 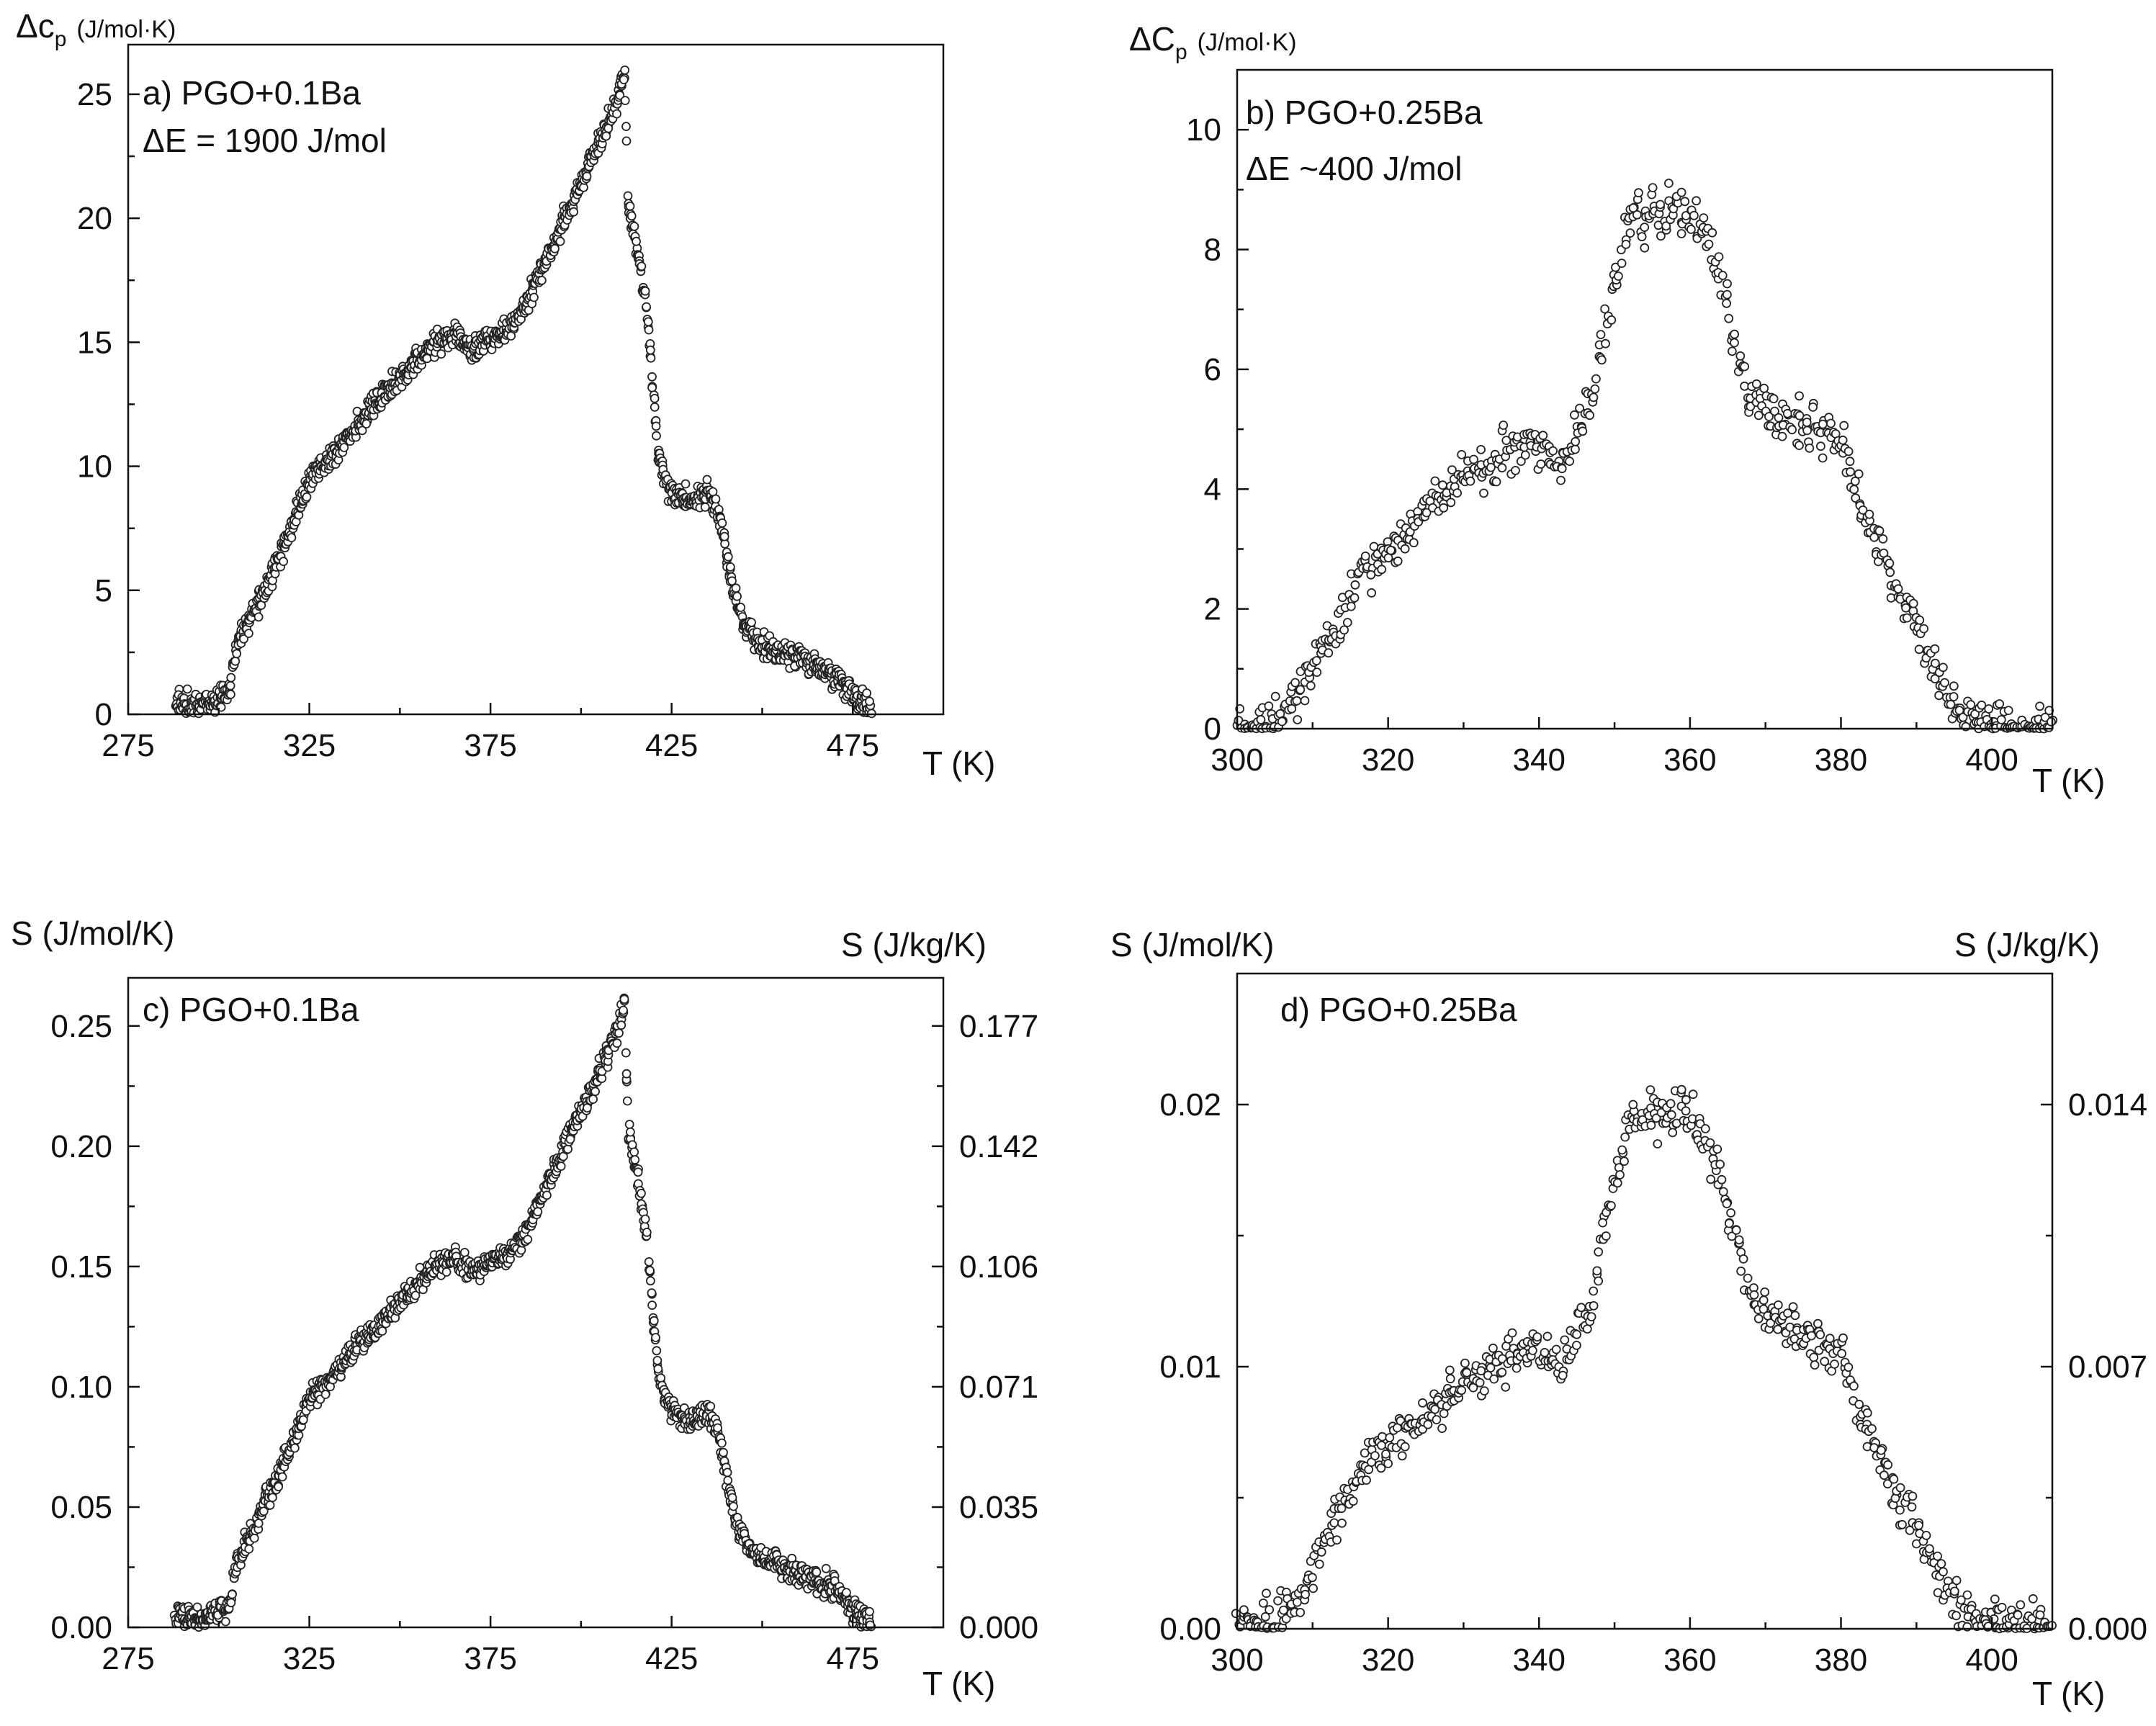 I want to click on panel-d-xlabel: T (K), so click(x=2068, y=1693).